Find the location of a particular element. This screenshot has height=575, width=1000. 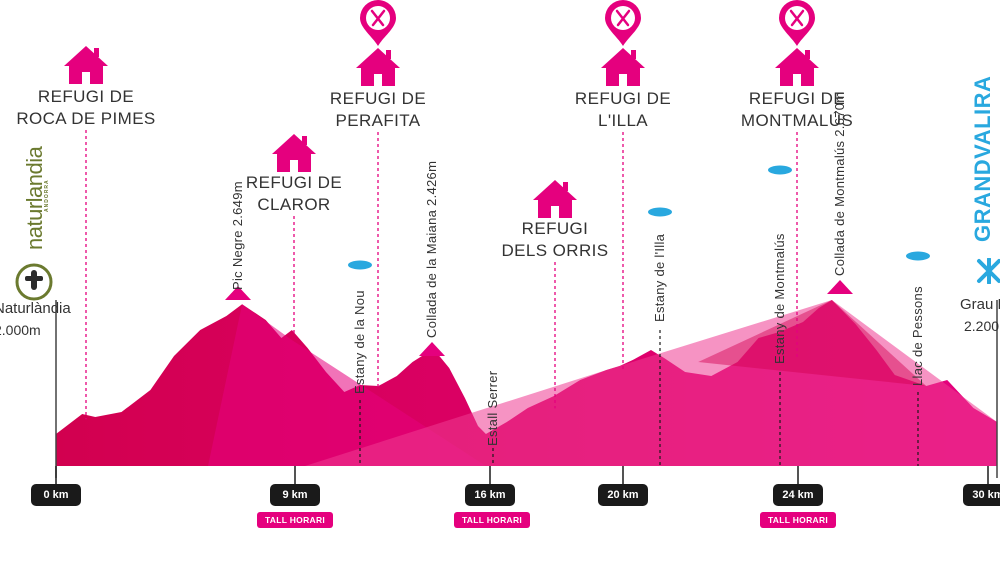

naturlandia-emblem-icon is located at coordinates (34, 282).